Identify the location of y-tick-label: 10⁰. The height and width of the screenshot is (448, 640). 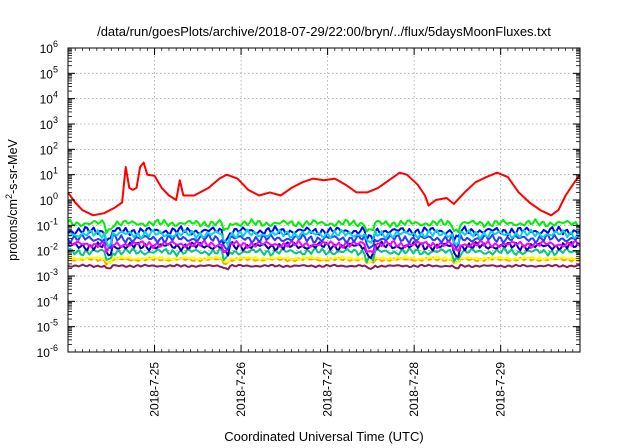
(49, 199).